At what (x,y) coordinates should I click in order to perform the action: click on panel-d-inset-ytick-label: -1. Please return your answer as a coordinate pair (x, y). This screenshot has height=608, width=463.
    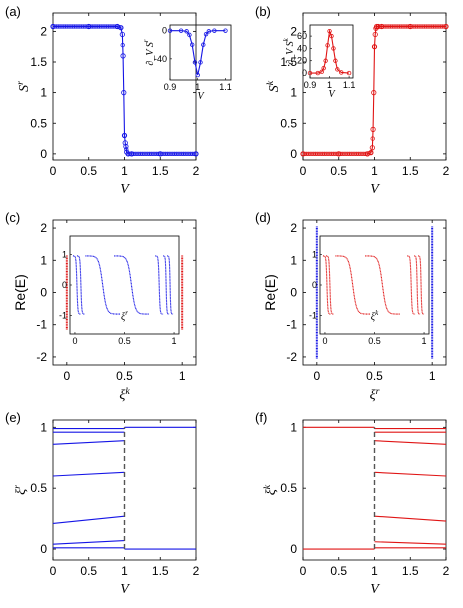
    Looking at the image, I should click on (313, 316).